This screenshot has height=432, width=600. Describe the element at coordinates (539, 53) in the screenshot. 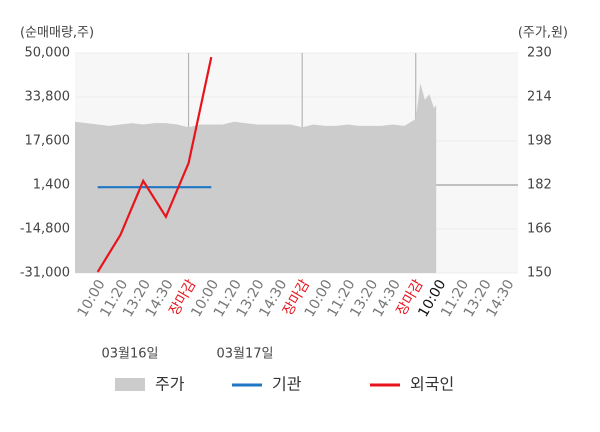

I see `y2-tick-label: 230` at that location.